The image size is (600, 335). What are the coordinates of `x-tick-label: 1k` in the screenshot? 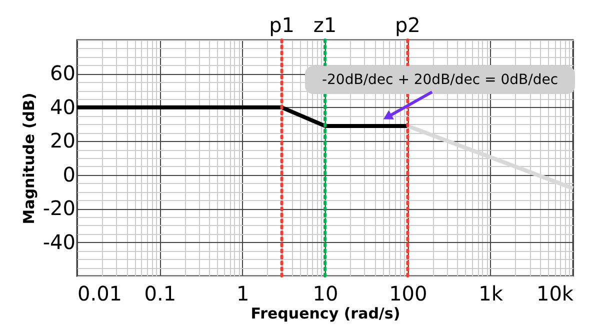 It's located at (491, 294).